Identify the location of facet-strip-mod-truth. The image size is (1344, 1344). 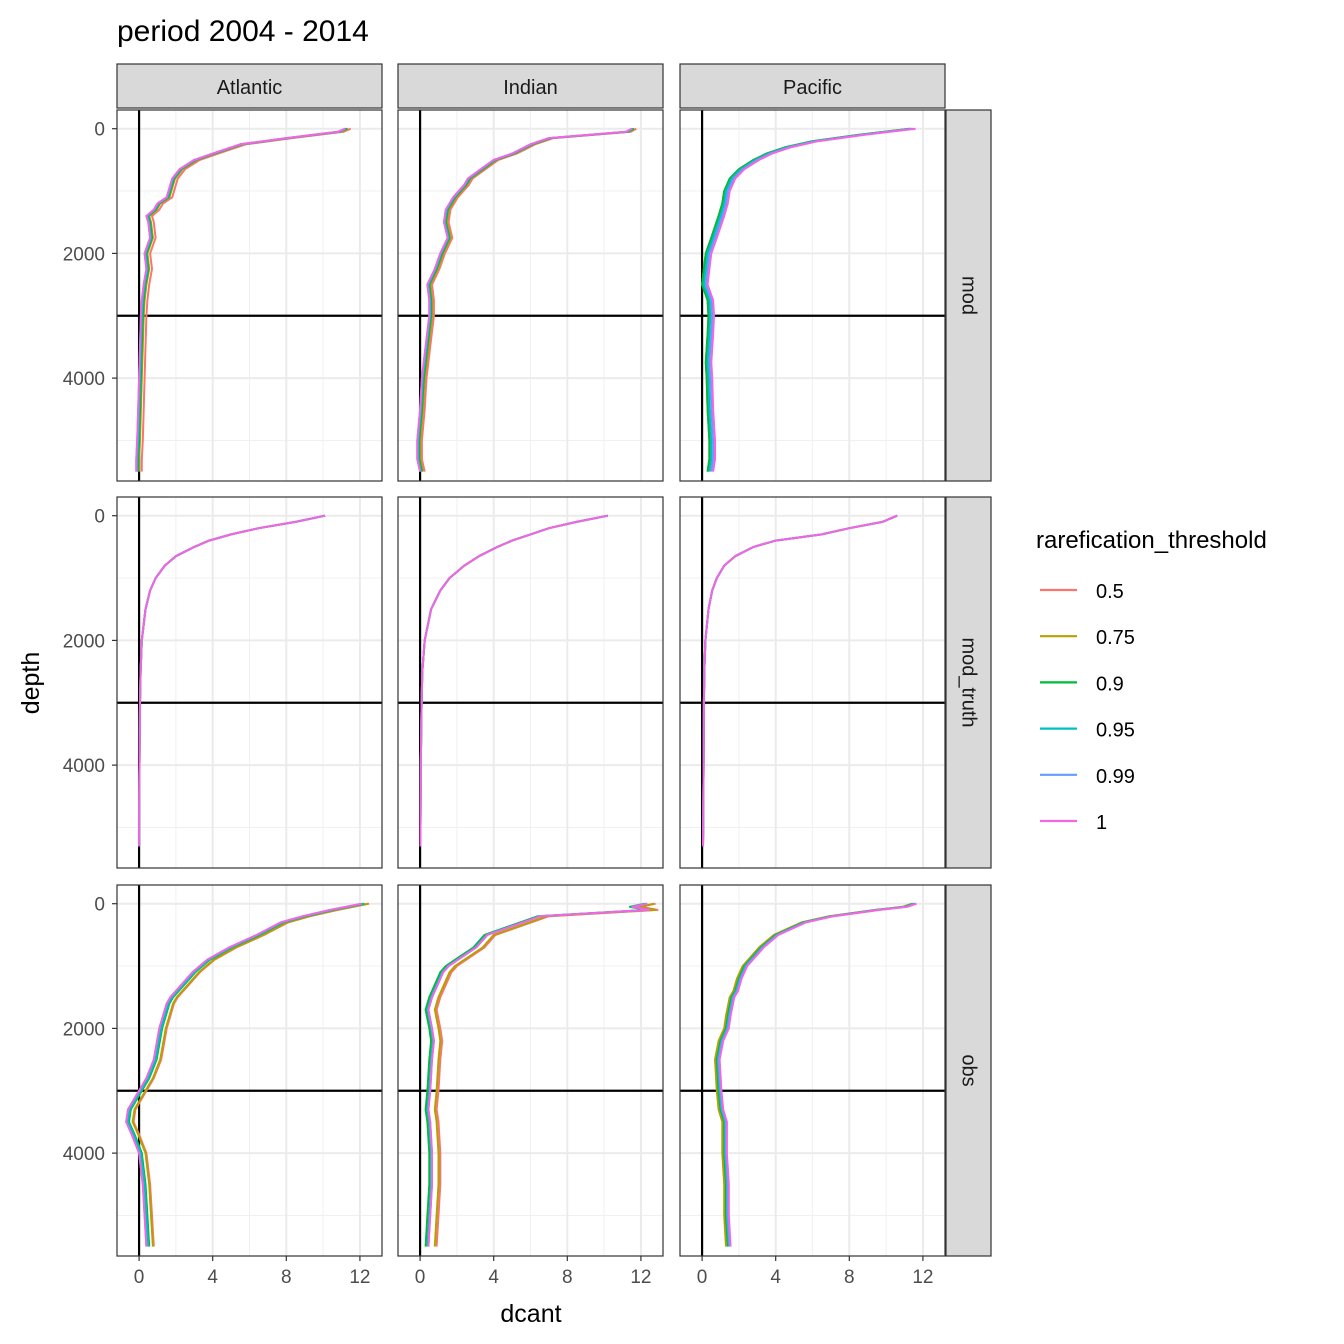
(968, 682).